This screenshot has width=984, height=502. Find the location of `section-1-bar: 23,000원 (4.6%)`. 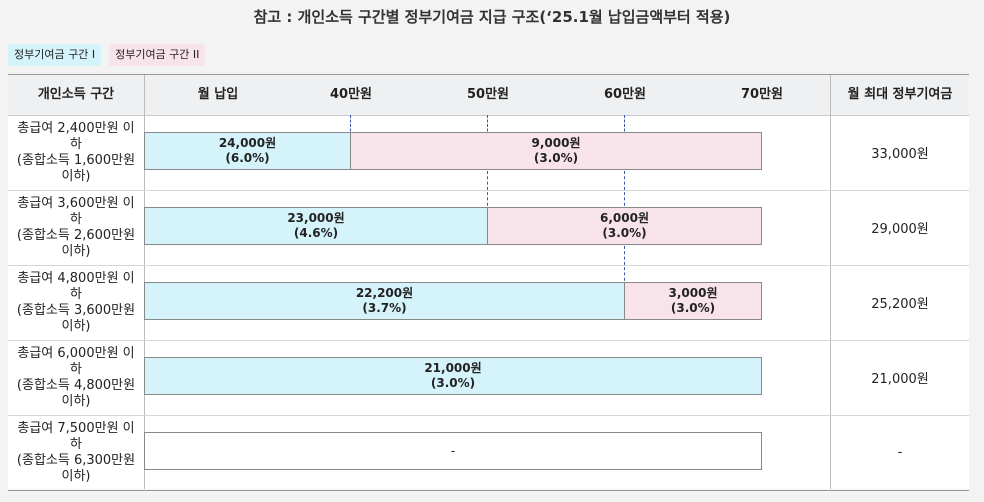

section-1-bar: 23,000원 (4.6%) is located at coordinates (316, 226).